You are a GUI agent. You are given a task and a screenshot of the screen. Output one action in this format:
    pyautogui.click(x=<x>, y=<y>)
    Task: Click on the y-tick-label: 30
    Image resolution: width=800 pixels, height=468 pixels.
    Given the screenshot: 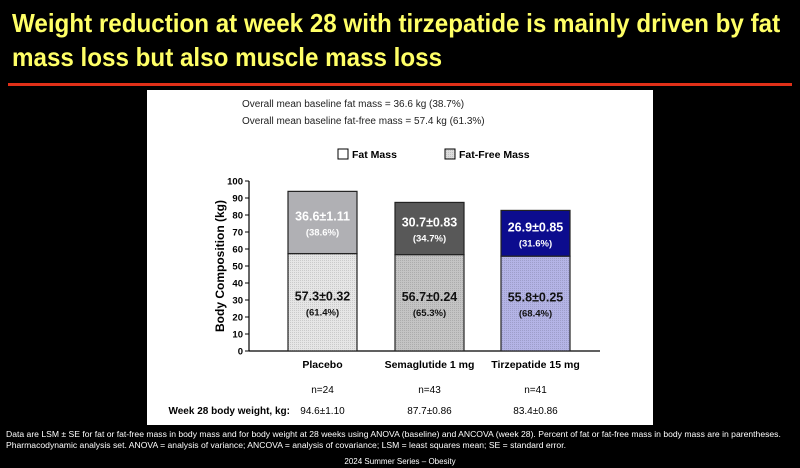 What is the action you would take?
    pyautogui.click(x=237, y=301)
    